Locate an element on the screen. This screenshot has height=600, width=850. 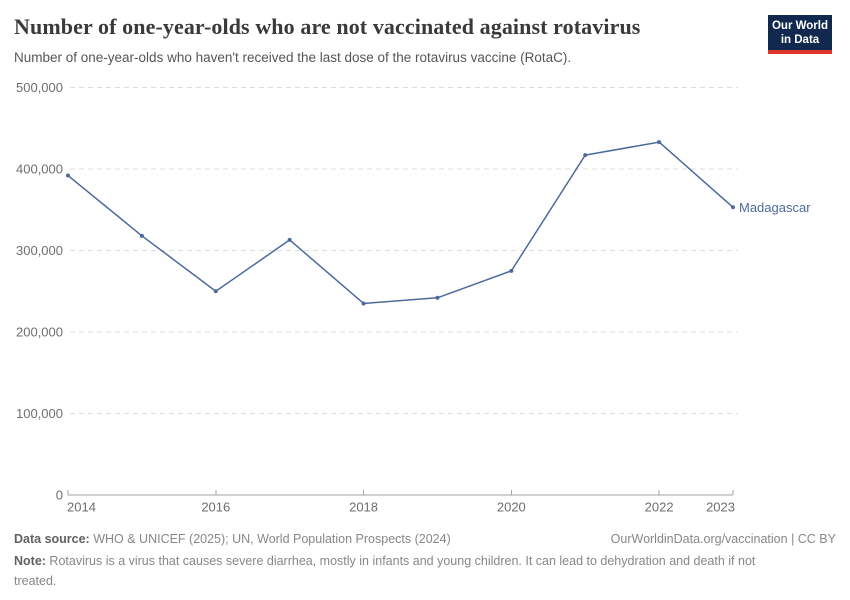
owid-logo-text: Our World in Data is located at coordinates (800, 32).